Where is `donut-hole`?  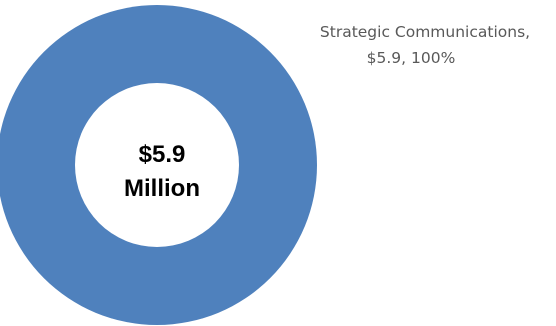 donut-hole is located at coordinates (157, 165).